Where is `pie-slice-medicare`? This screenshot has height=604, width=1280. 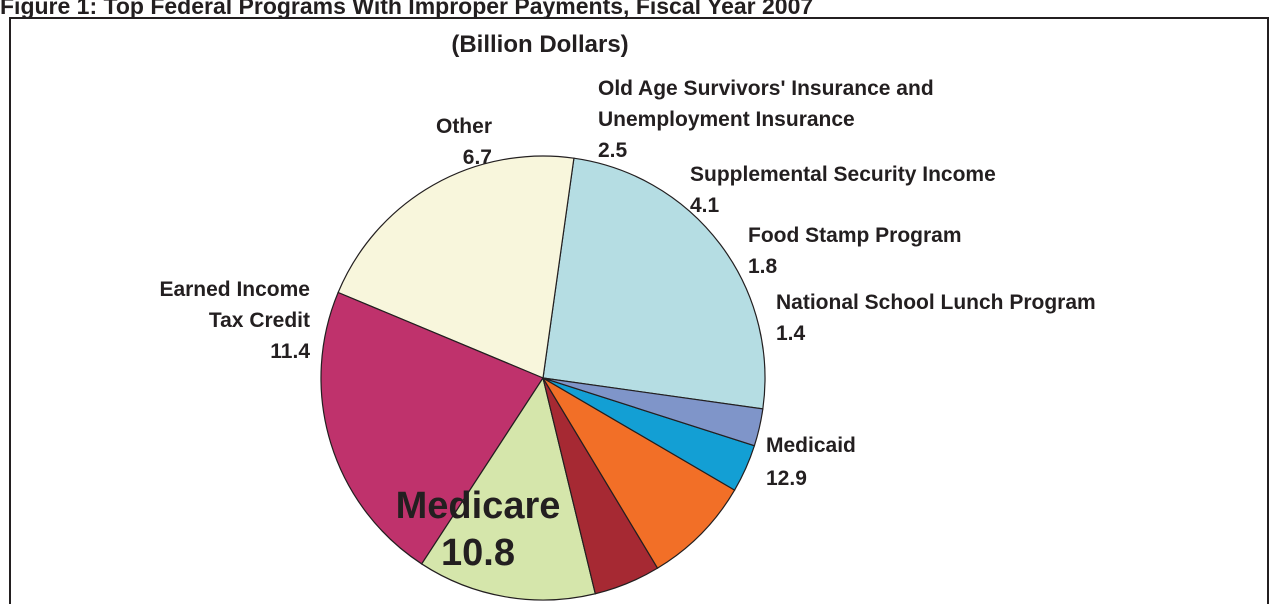
pie-slice-medicare is located at coordinates (456, 267).